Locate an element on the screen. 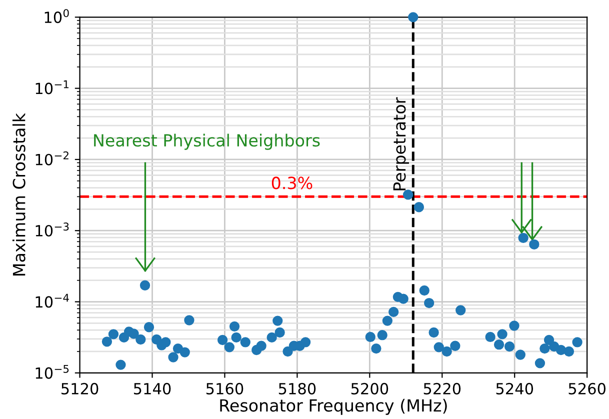 The height and width of the screenshot is (419, 609). ref-line-label: Perpetrator is located at coordinates (401, 143).